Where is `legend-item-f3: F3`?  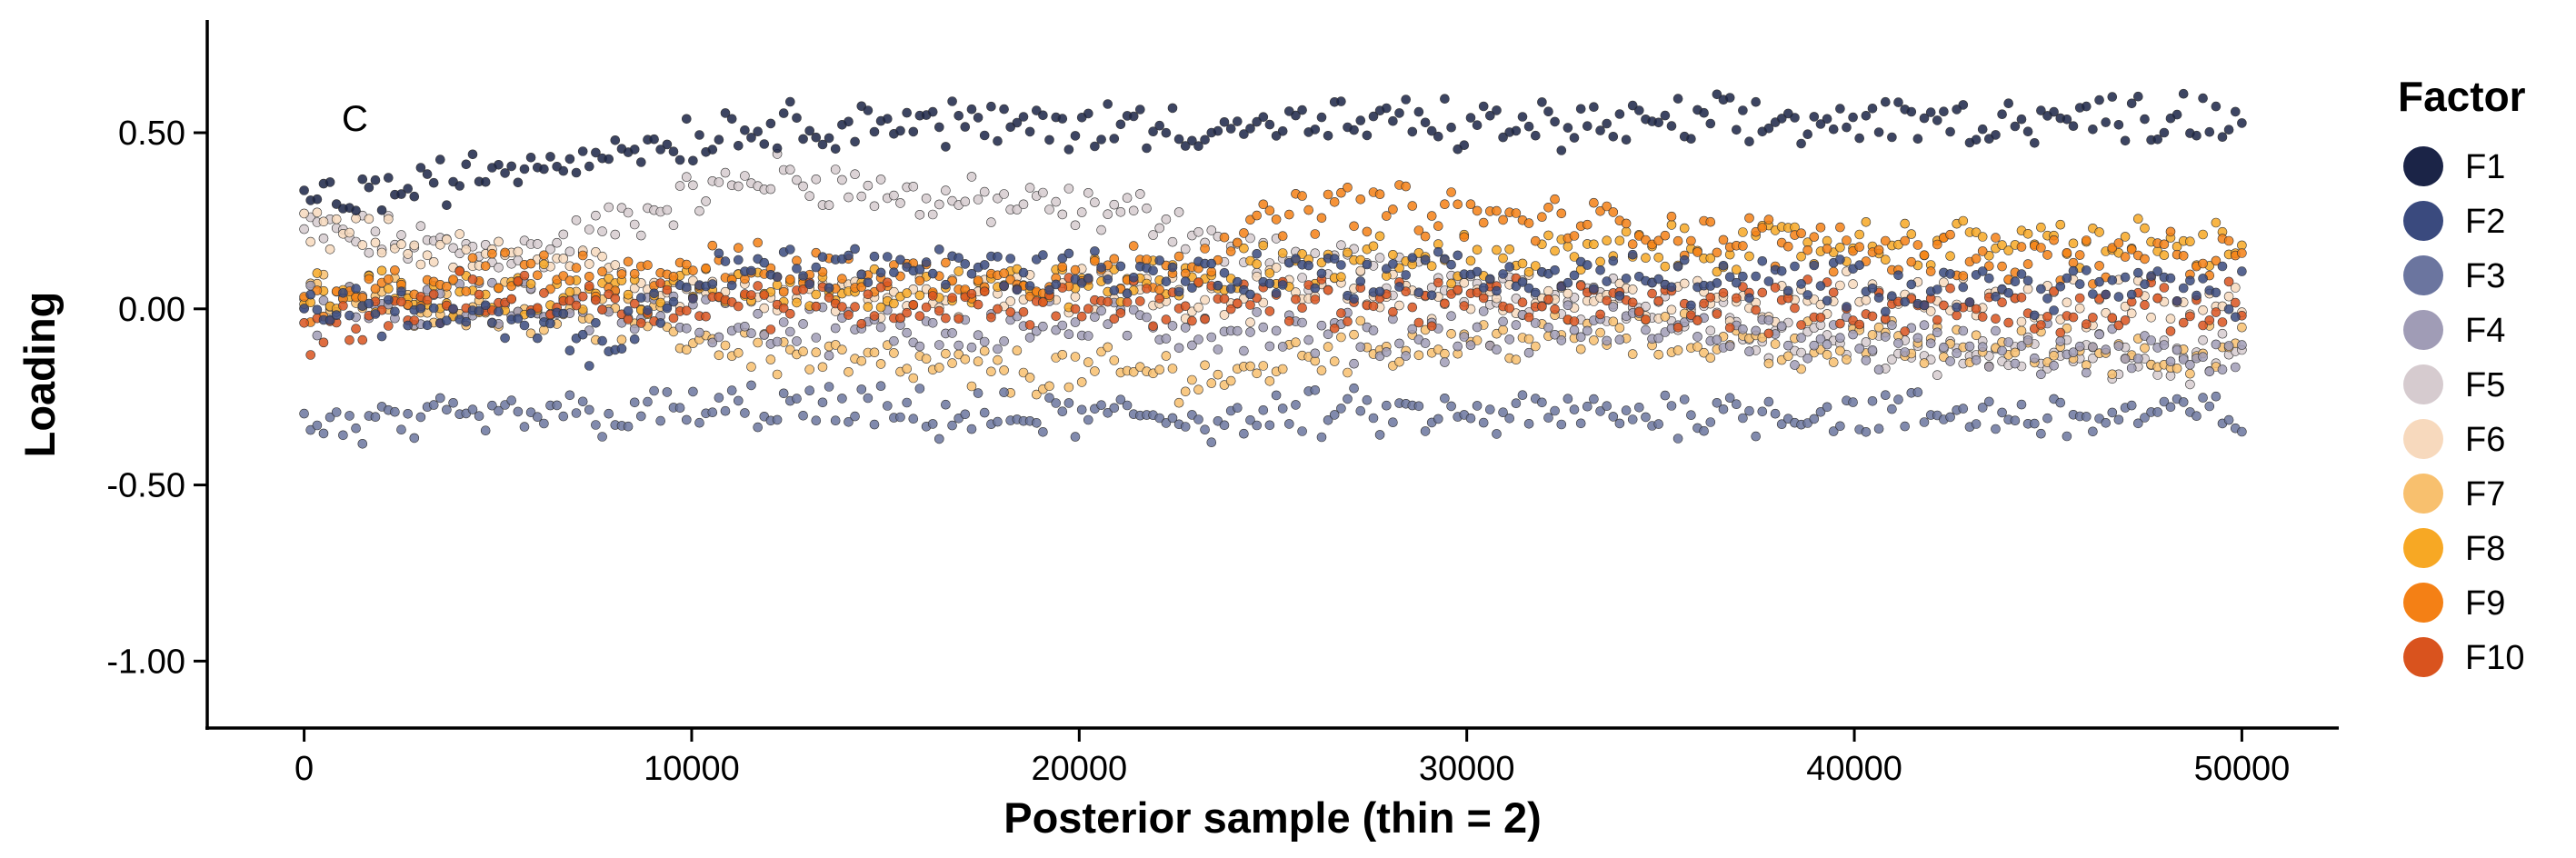 legend-item-f3: F3 is located at coordinates (2454, 275).